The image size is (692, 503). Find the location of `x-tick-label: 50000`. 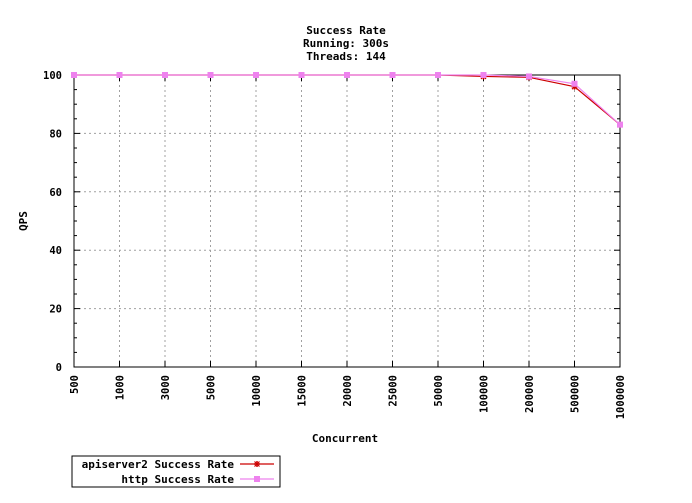

x-tick-label: 50000 is located at coordinates (439, 391).